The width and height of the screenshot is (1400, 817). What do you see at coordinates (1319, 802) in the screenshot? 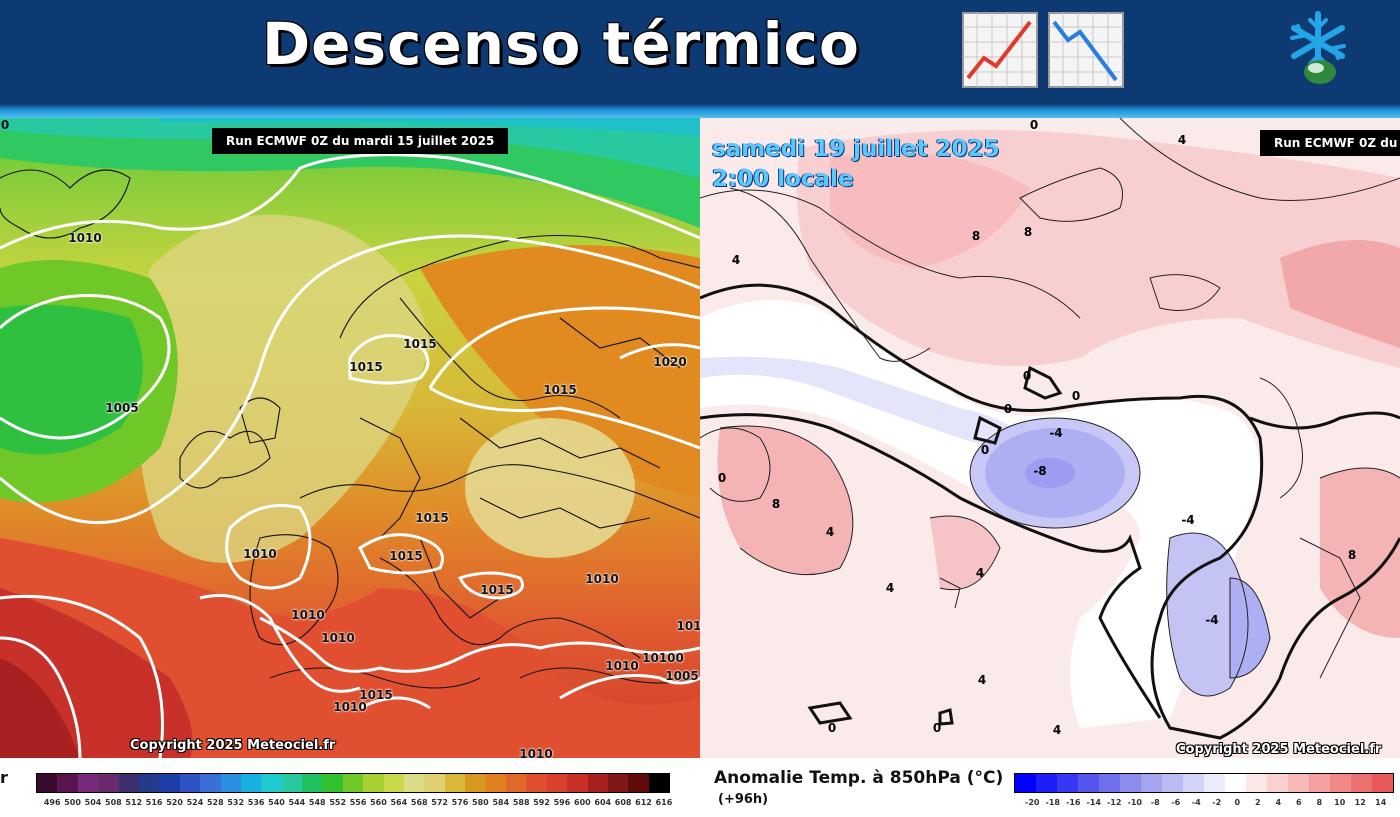
I see `legend-tick-label: 8` at bounding box center [1319, 802].